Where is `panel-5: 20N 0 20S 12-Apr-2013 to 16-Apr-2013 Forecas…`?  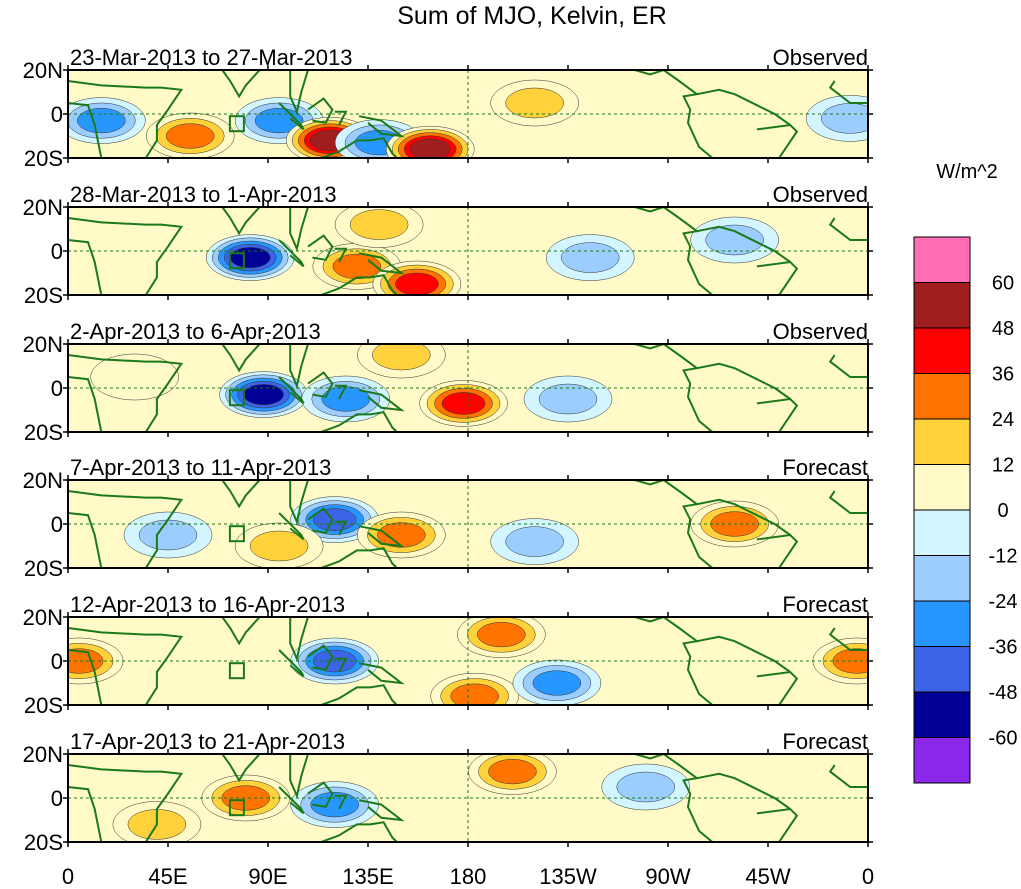 panel-5: 20N 0 20S 12-Apr-2013 to 16-Apr-2013 Forecas… is located at coordinates (448, 655).